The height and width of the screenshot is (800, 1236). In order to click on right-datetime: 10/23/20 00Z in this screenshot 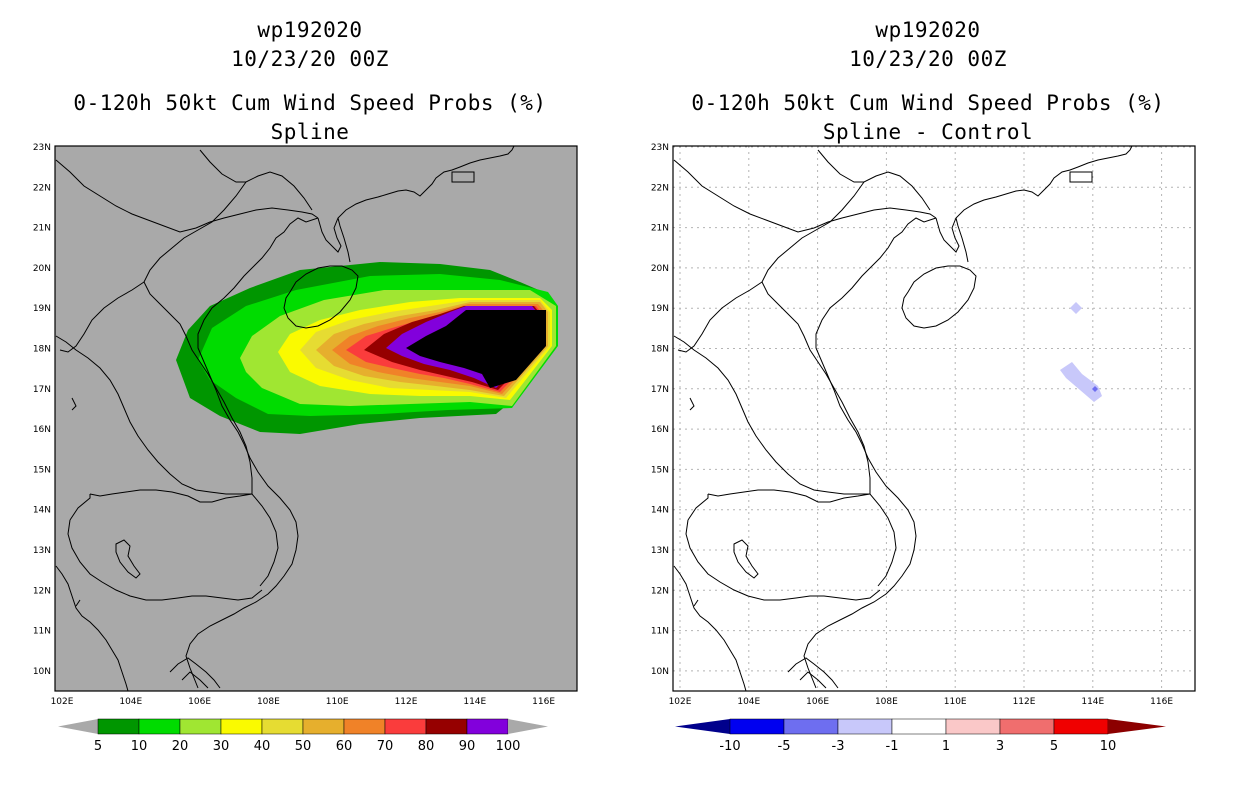, I will do `click(928, 59)`.